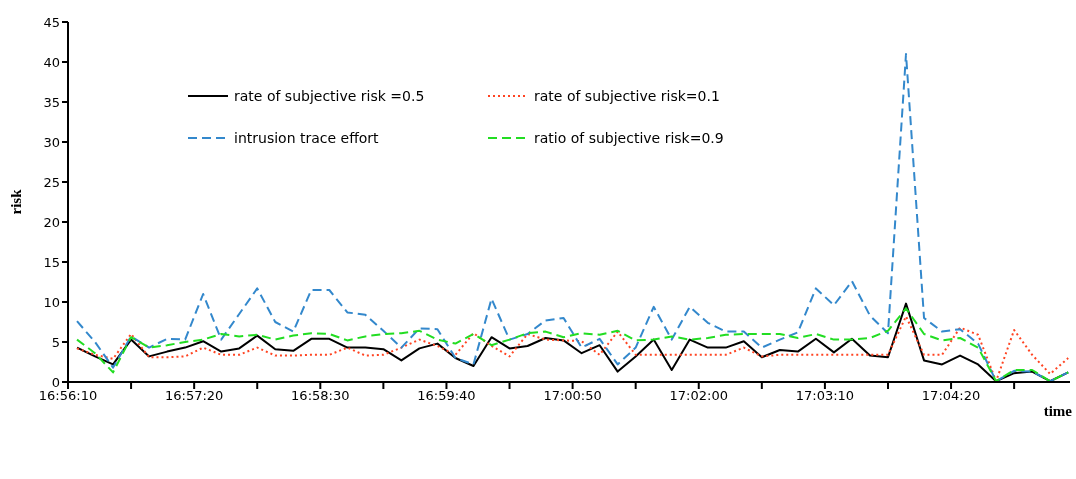 The height and width of the screenshot is (479, 1076). Describe the element at coordinates (1058, 411) in the screenshot. I see `x-axis-title: time` at that location.